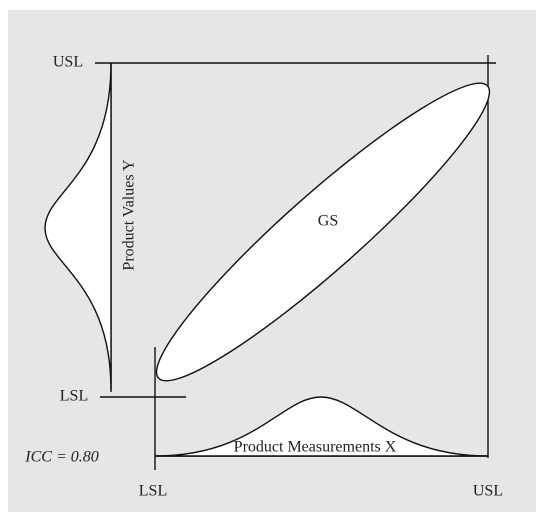  What do you see at coordinates (61, 457) in the screenshot?
I see `annotation: ICC = 0.80` at bounding box center [61, 457].